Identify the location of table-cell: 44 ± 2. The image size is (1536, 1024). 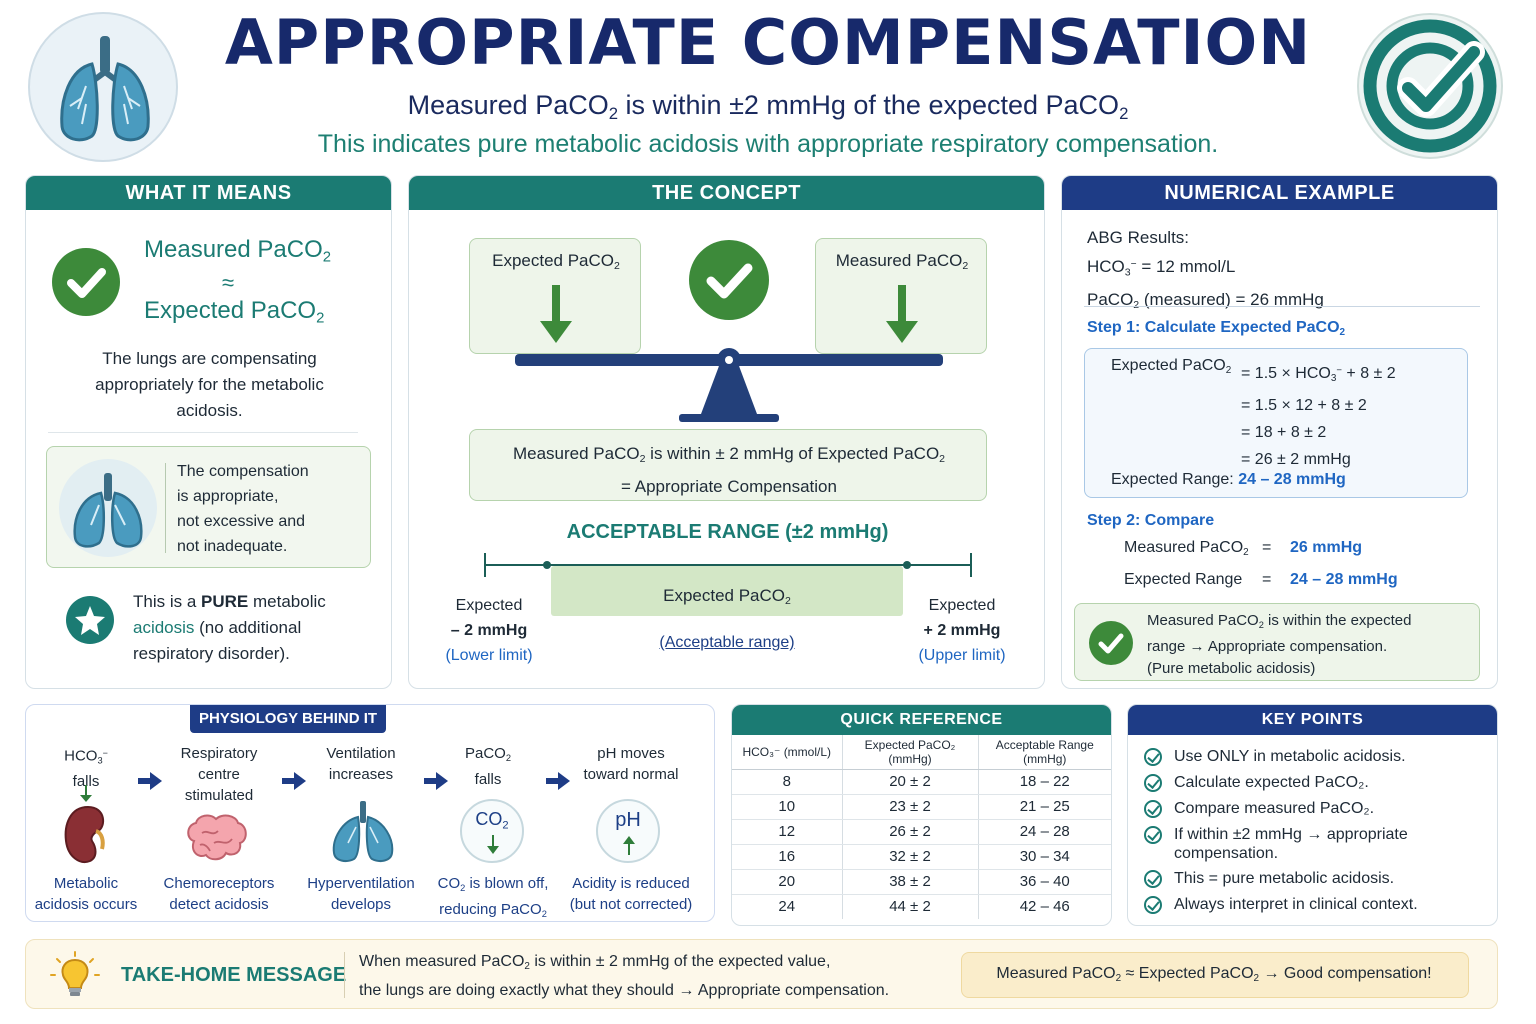
(910, 906).